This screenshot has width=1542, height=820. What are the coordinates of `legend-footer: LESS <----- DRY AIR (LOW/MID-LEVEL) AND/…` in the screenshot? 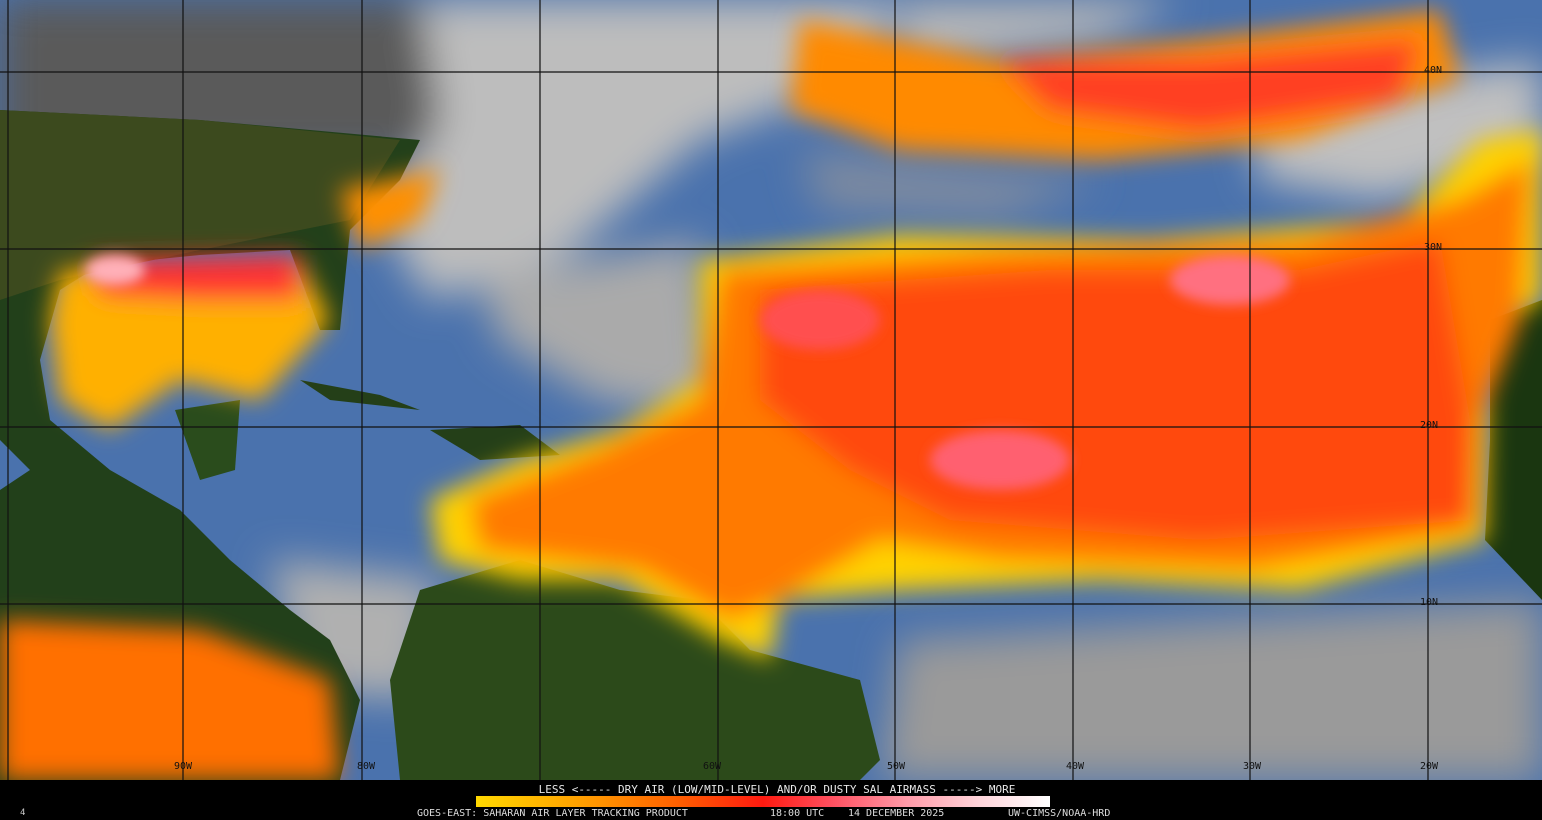 It's located at (771, 800).